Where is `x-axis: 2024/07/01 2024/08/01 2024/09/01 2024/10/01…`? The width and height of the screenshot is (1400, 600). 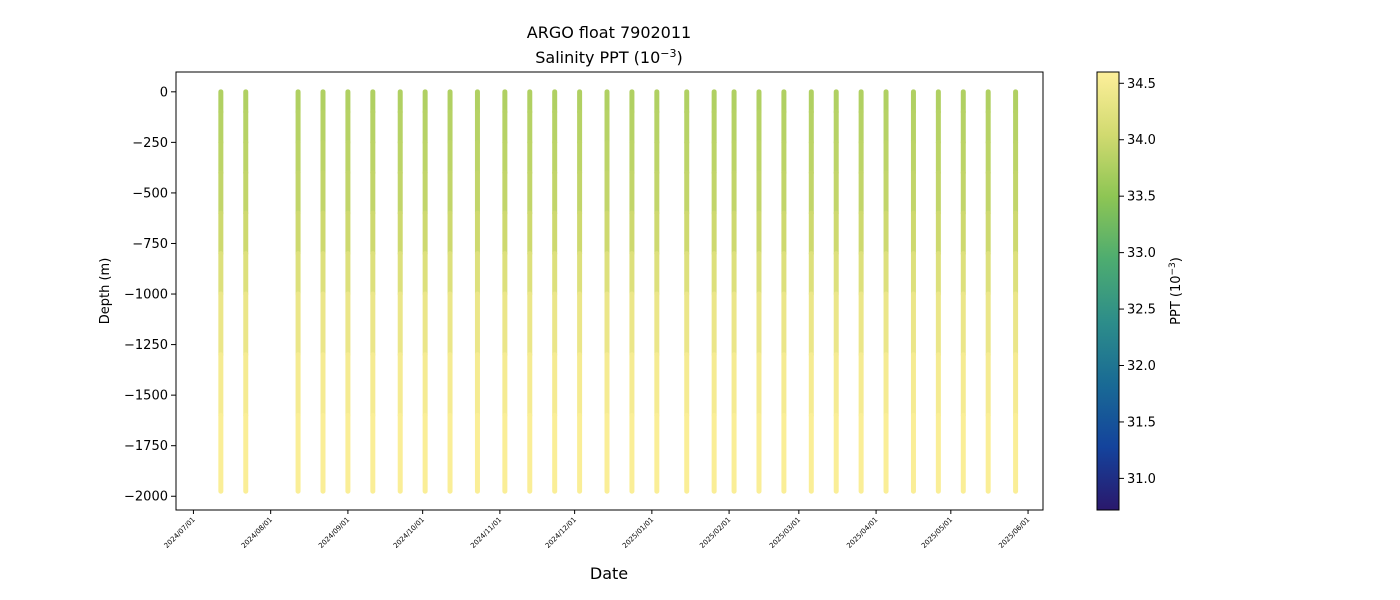
x-axis: 2024/07/01 2024/08/01 2024/09/01 2024/10/01… is located at coordinates (597, 530).